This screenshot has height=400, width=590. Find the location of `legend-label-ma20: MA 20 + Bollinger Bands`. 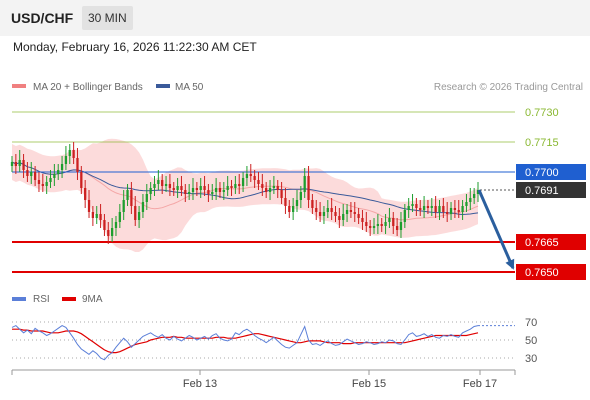

legend-label-ma20: MA 20 + Bollinger Bands is located at coordinates (88, 87).